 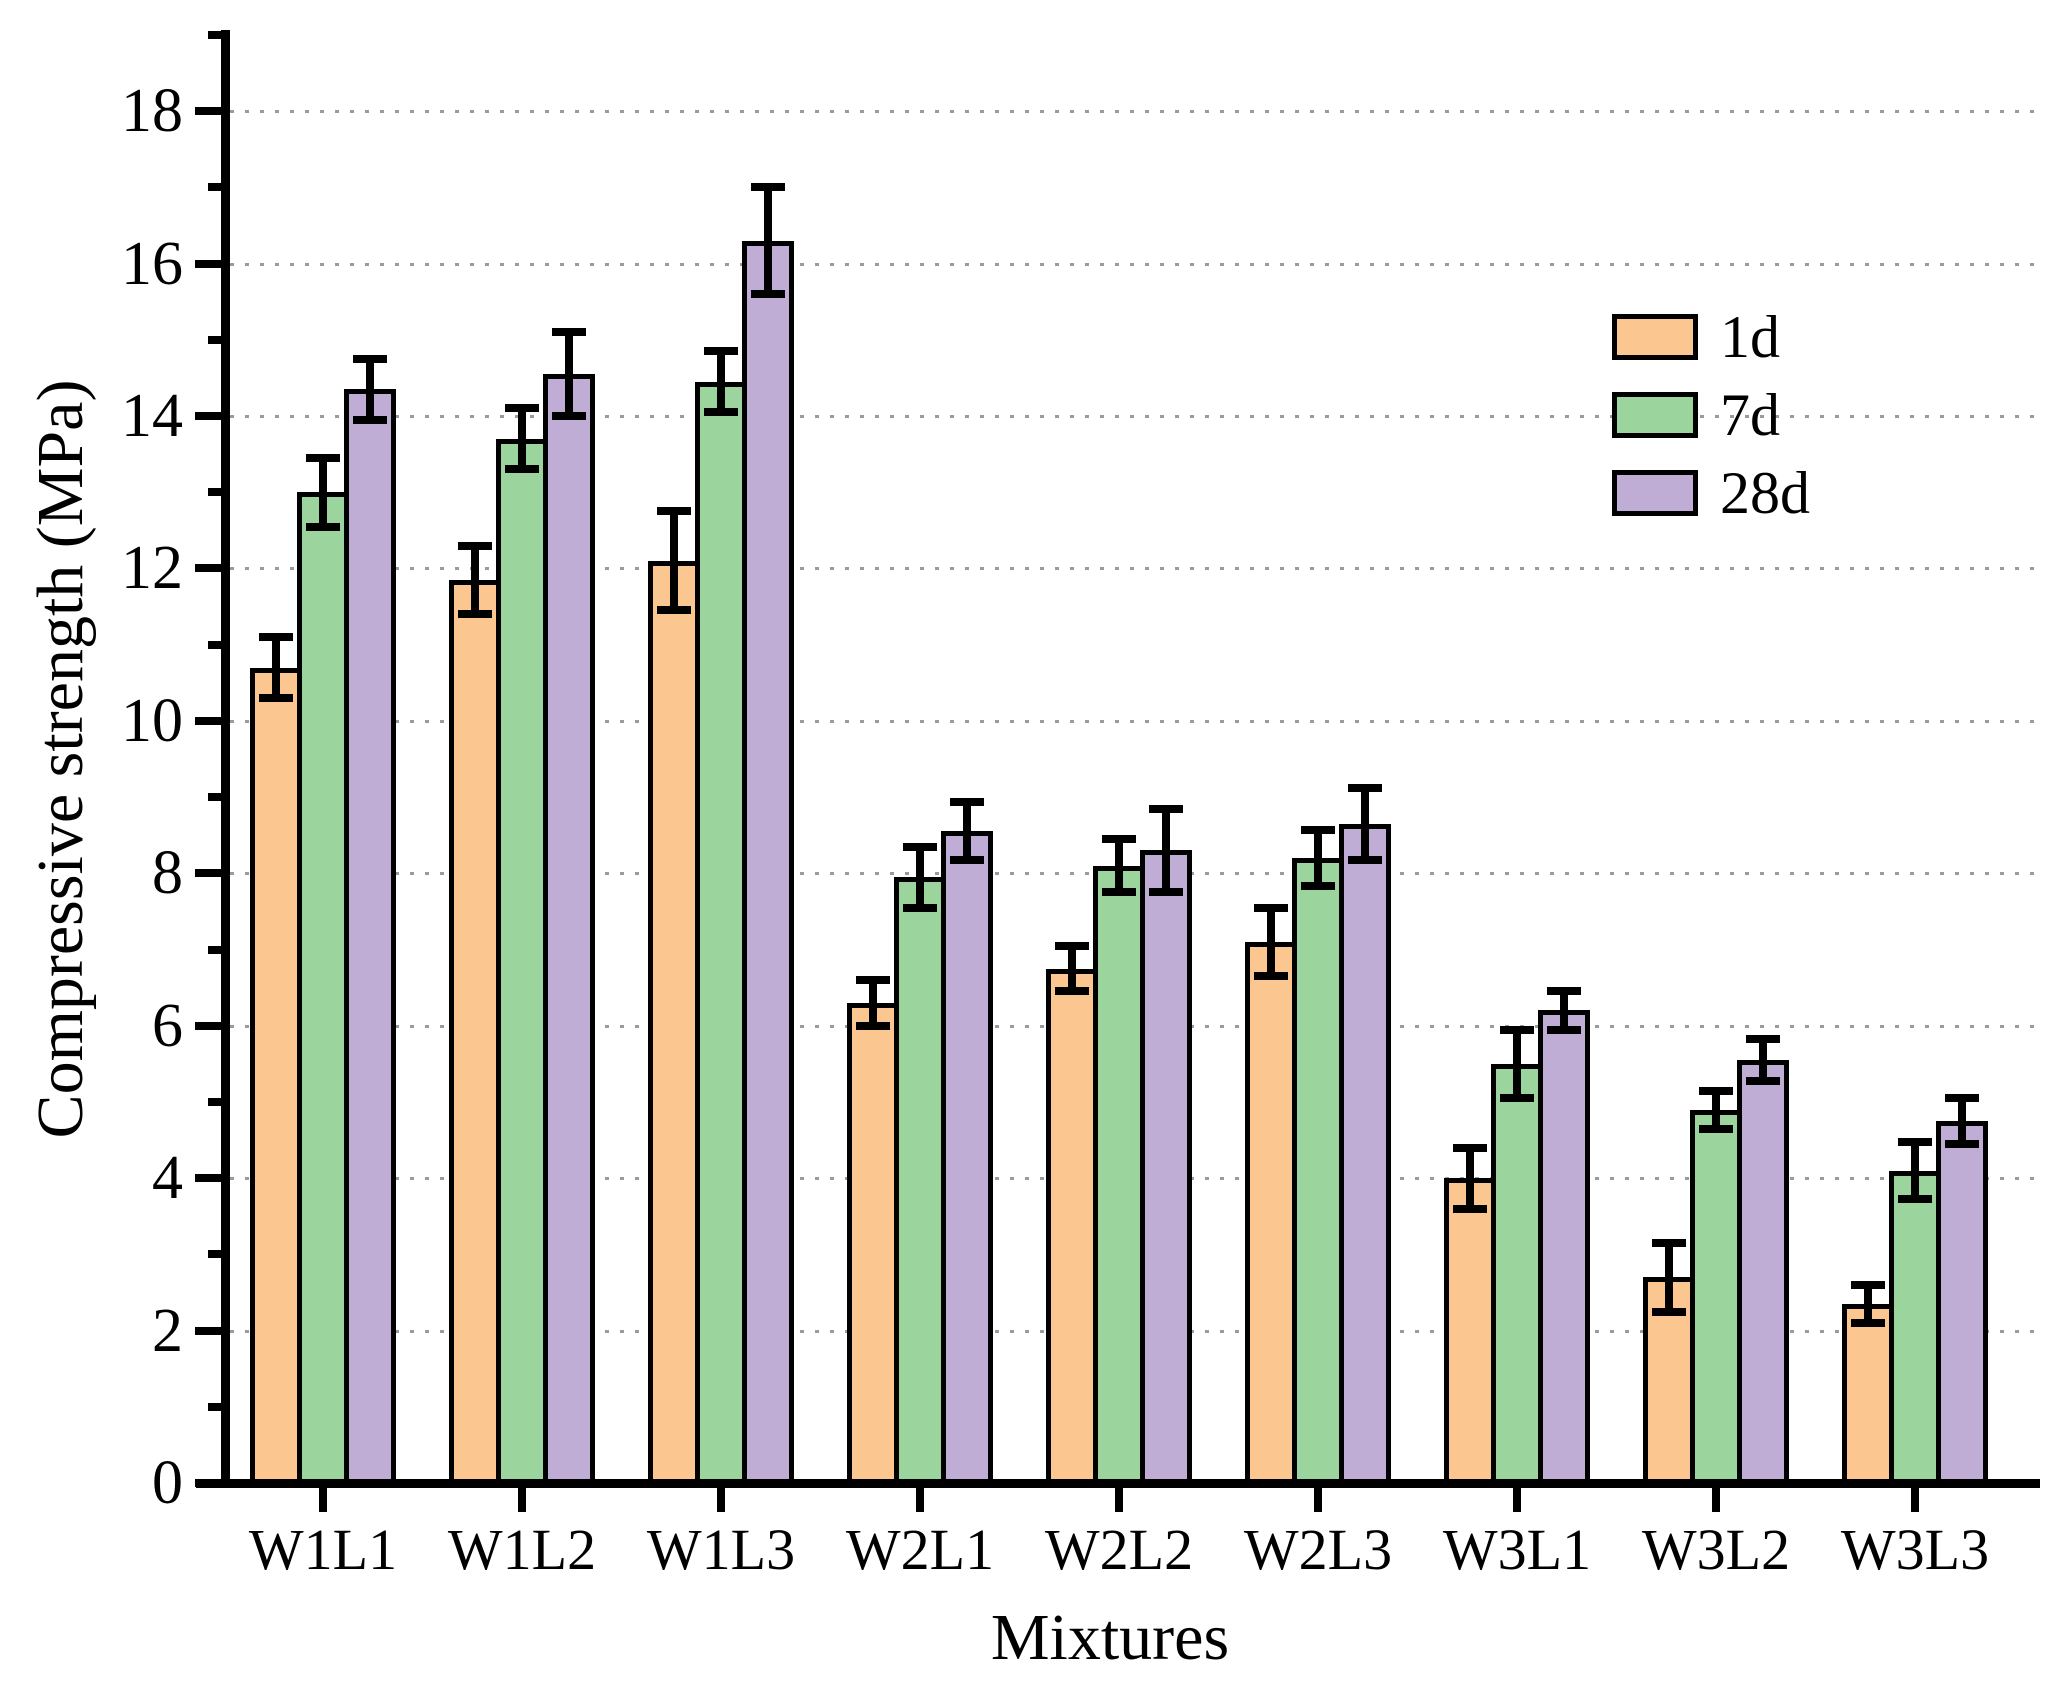 What do you see at coordinates (1318, 1499) in the screenshot?
I see `x-tick-W2L3` at bounding box center [1318, 1499].